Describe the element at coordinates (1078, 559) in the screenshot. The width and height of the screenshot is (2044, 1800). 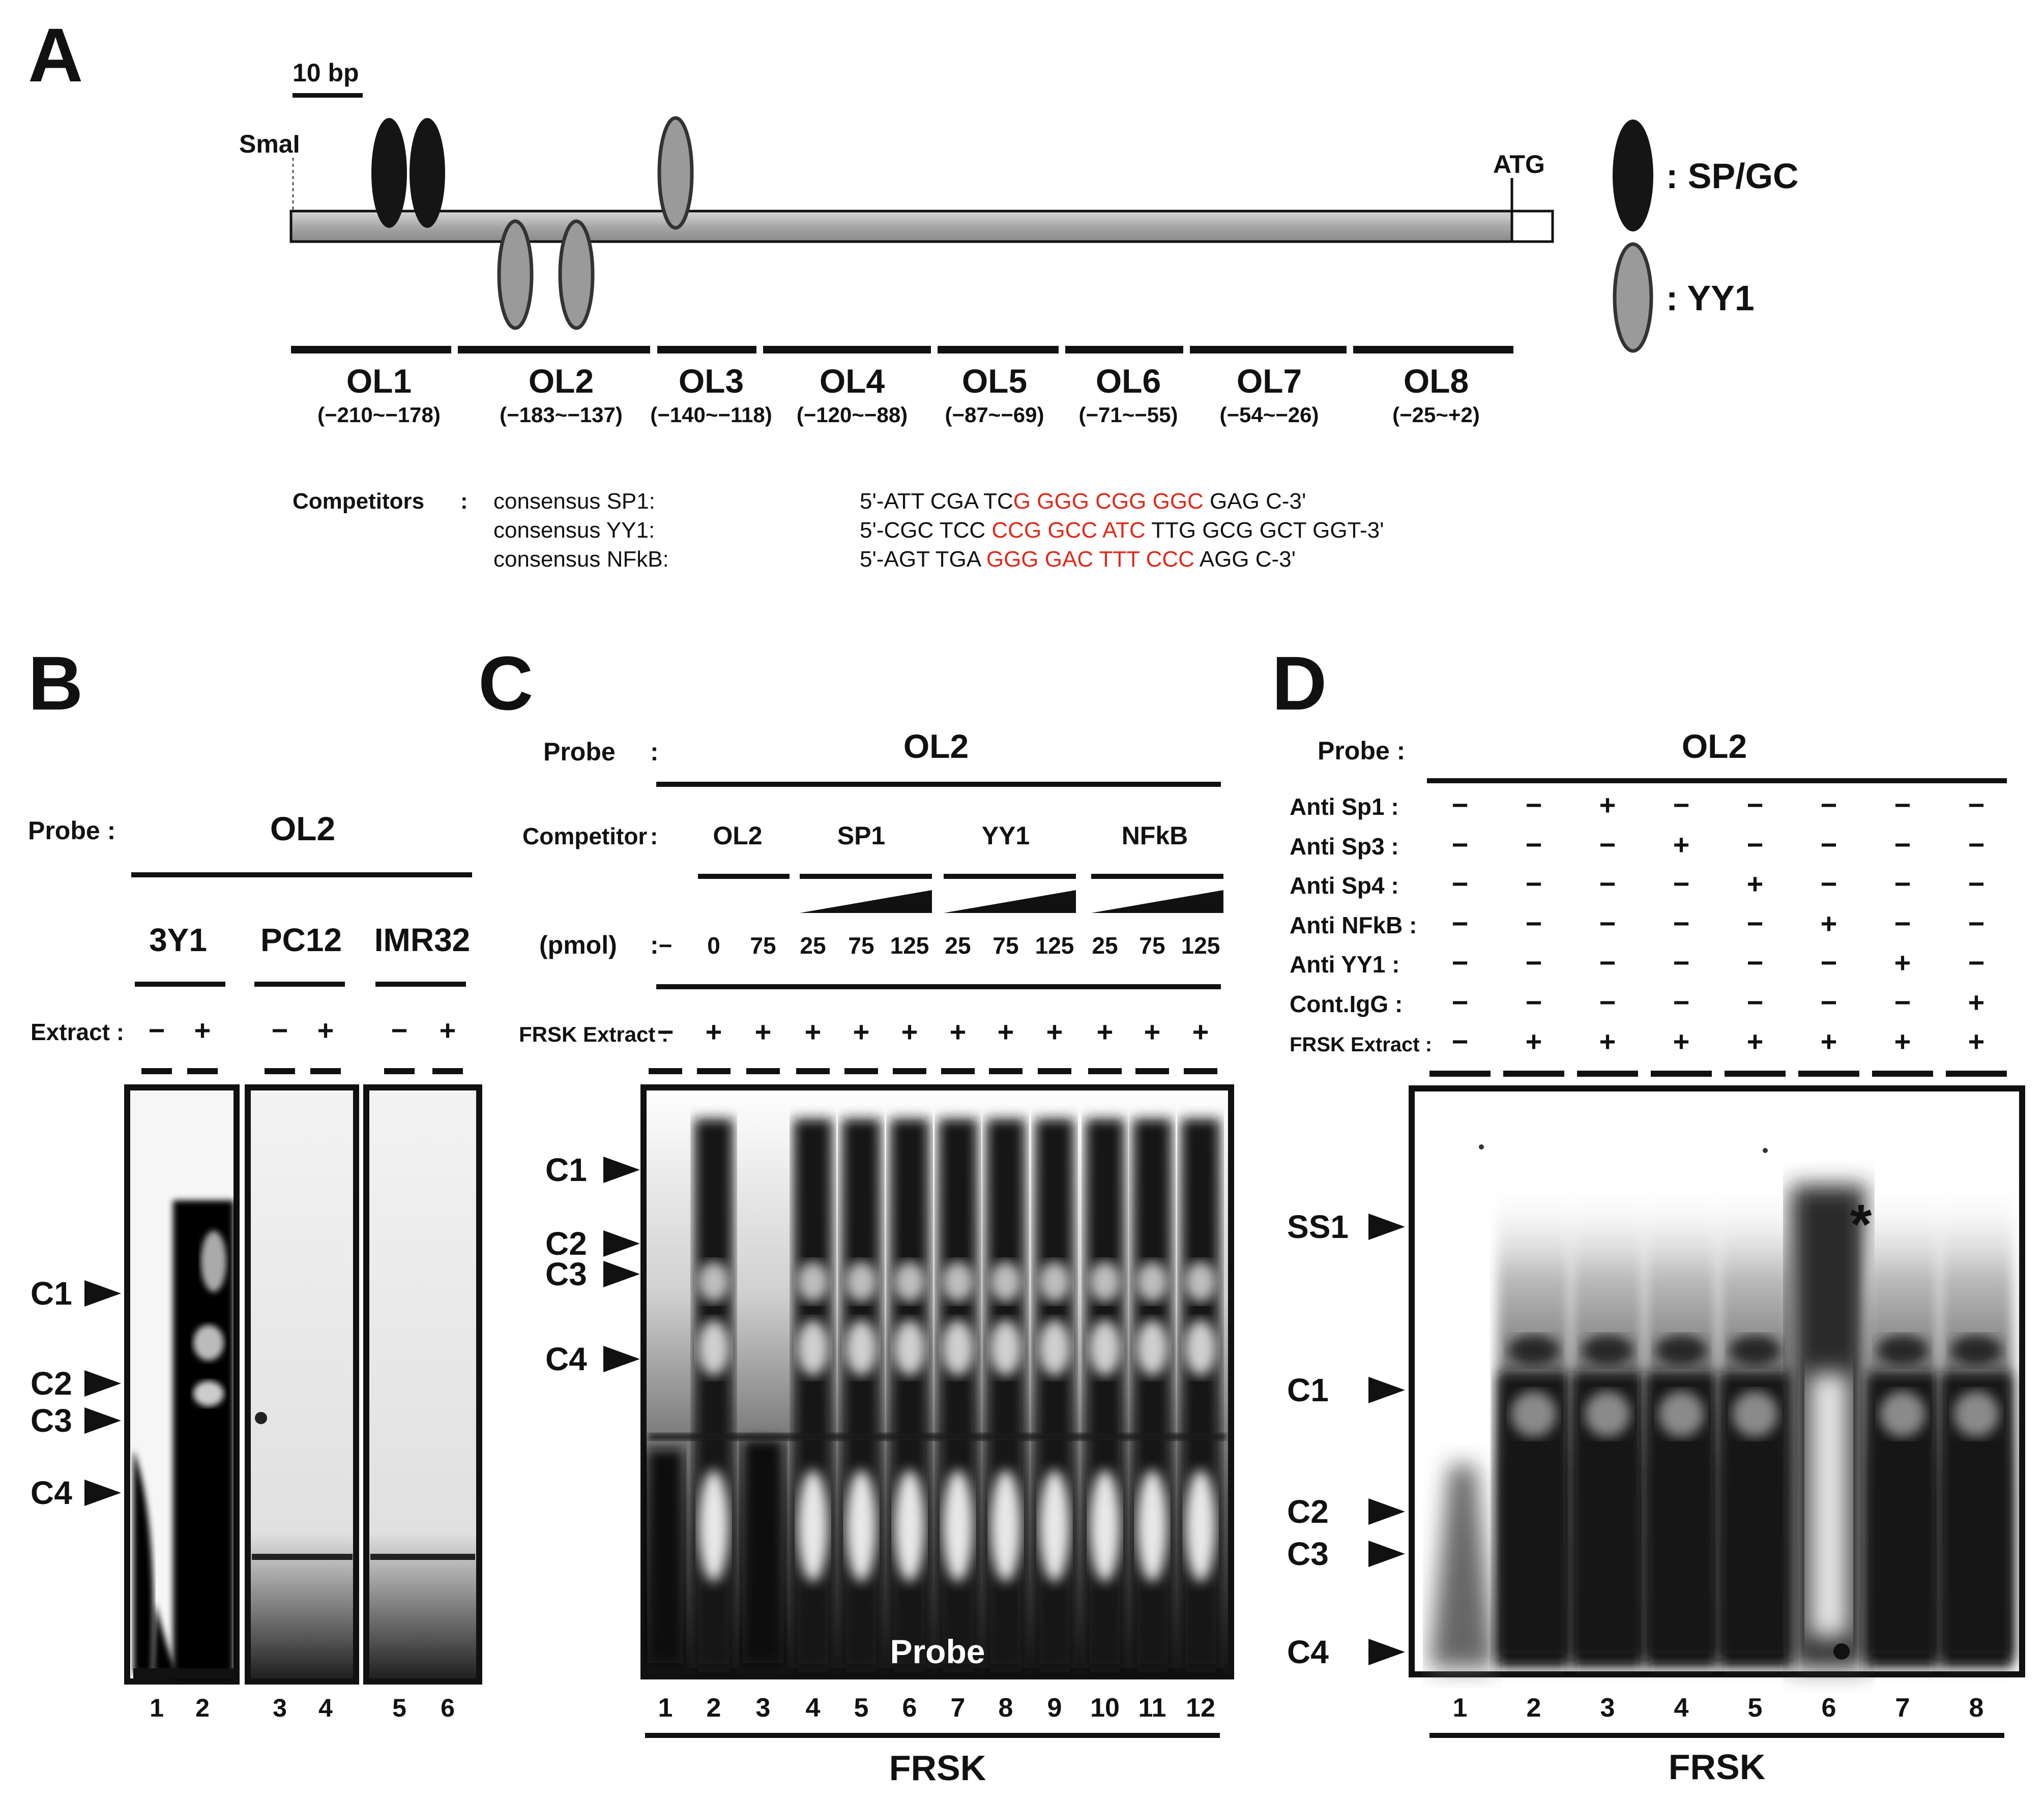
I see `competitor-sequence: 5'-AGT TGA GGG GAC TTT CCC AGG C-3'` at that location.